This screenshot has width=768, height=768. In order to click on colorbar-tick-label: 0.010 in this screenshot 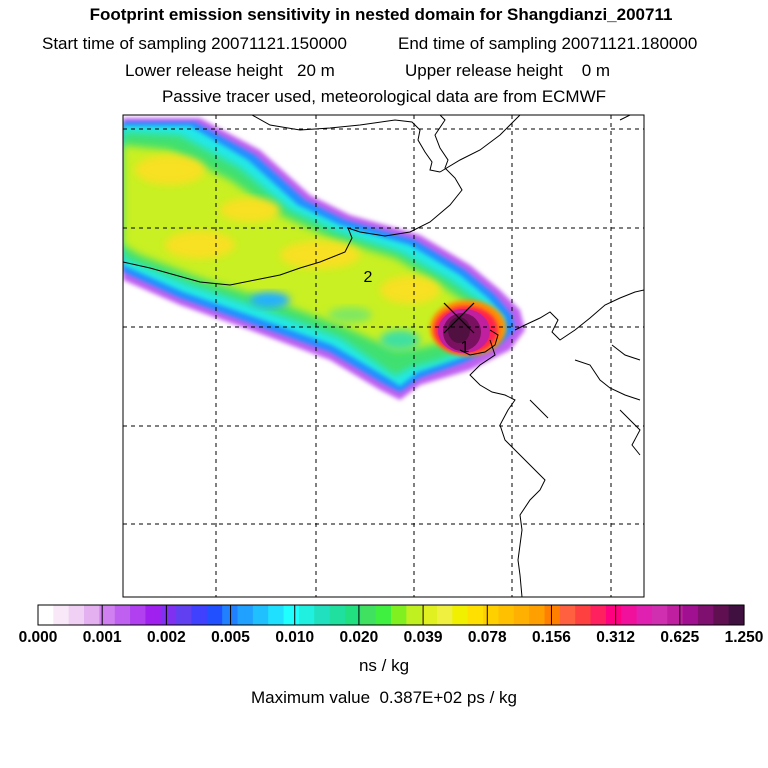, I will do `click(295, 637)`.